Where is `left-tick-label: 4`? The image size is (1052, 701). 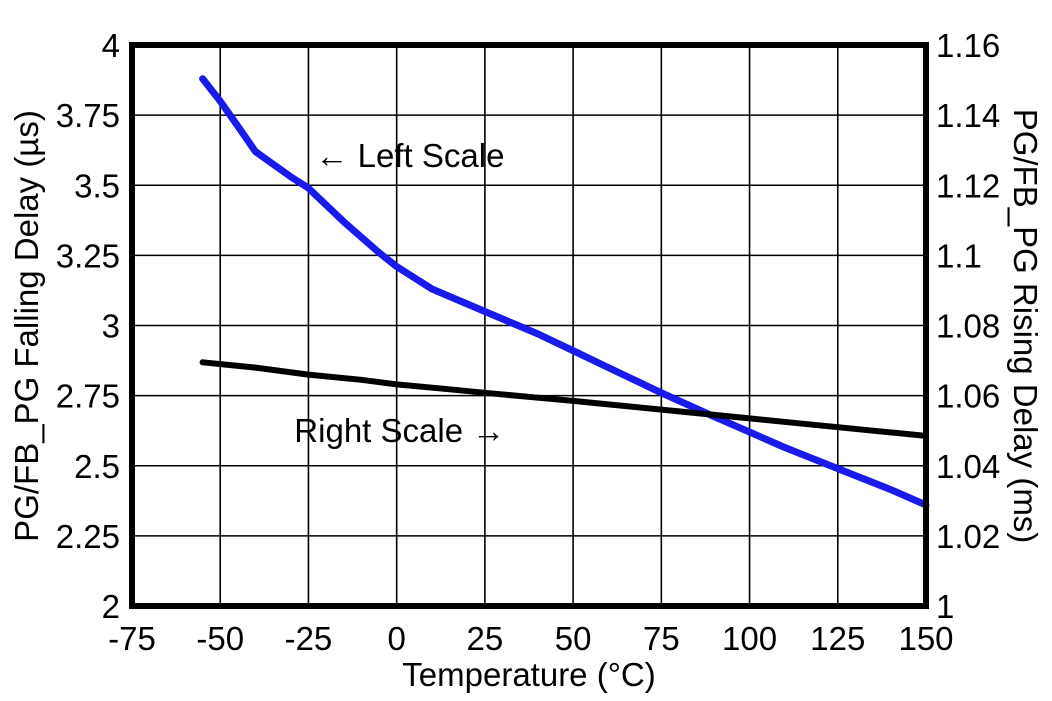
left-tick-label: 4 is located at coordinates (111, 45).